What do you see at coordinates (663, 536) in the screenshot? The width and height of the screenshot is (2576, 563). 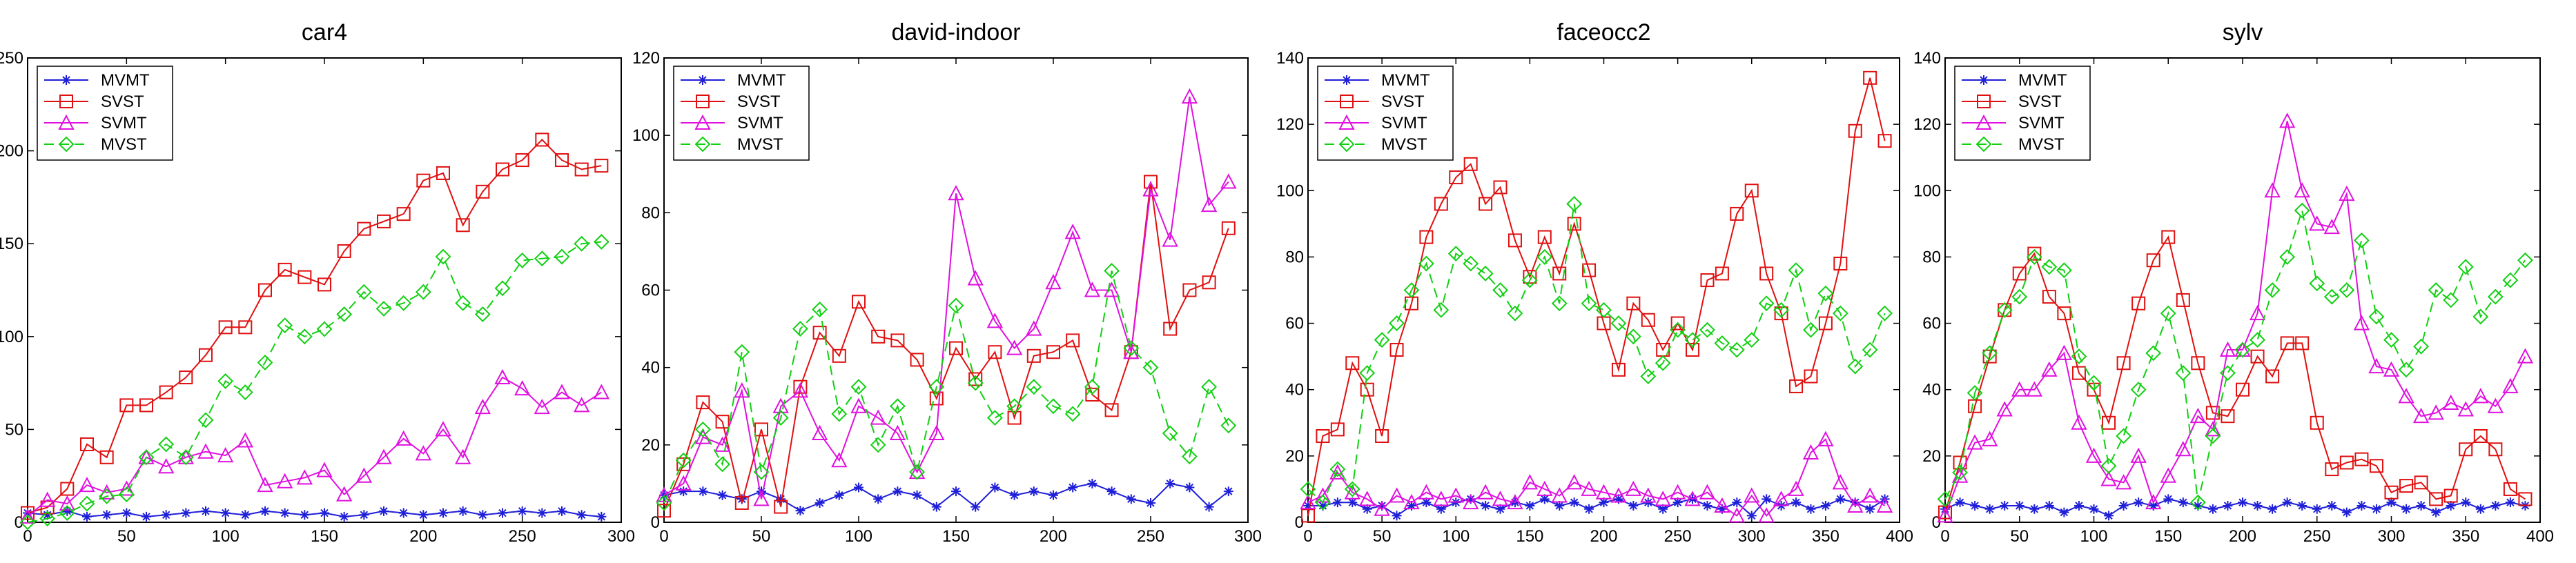 I see `x-tick-label: 0` at bounding box center [663, 536].